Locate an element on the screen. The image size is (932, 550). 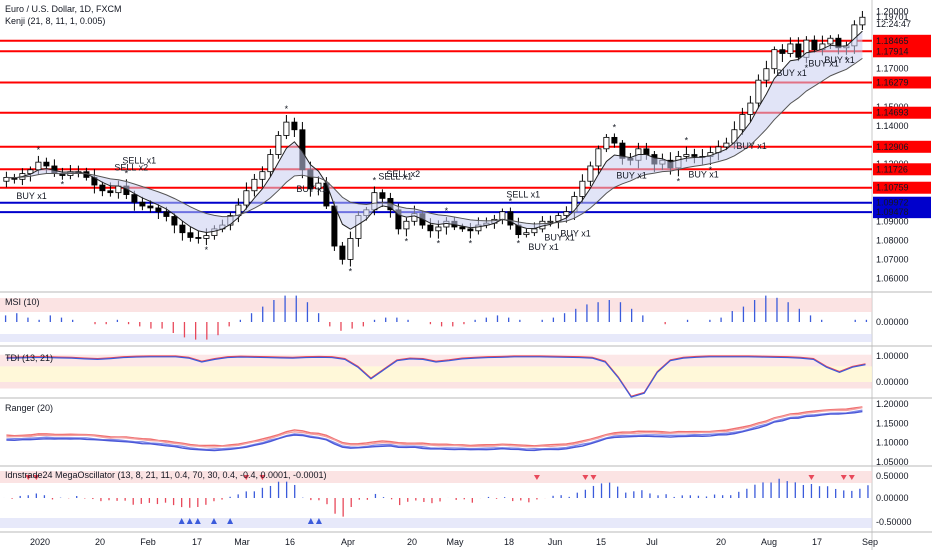
msi-zero-label: 0.00000 is located at coordinates (892, 322).